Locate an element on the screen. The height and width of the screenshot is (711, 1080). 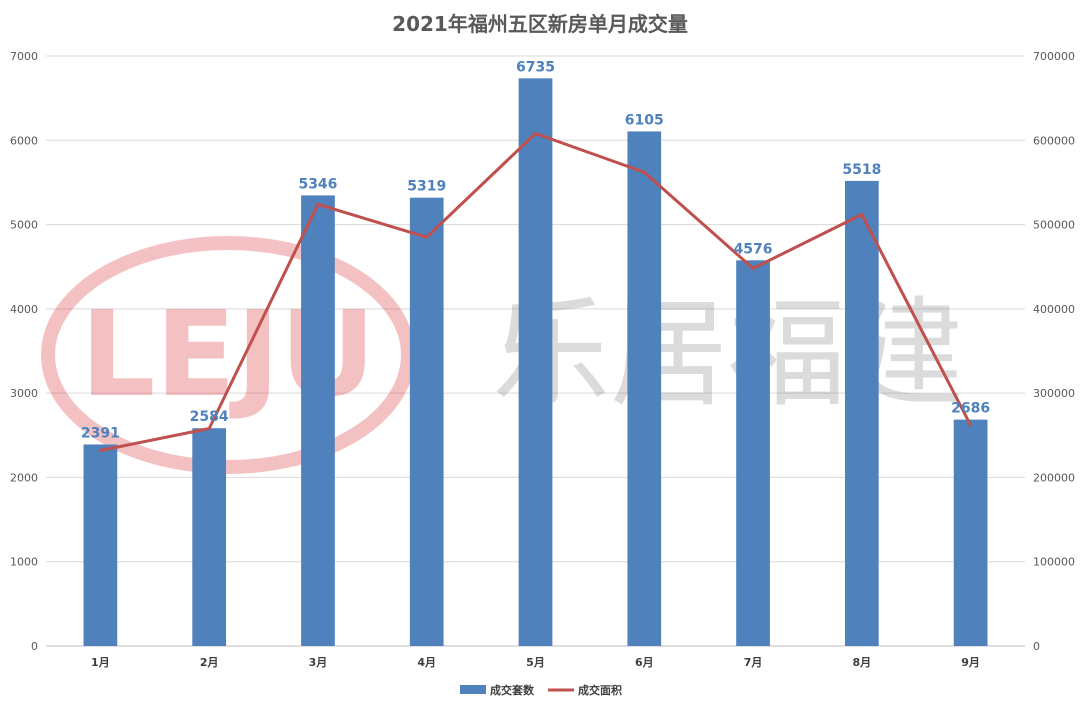
x-tick-label: 1月 is located at coordinates (100, 662).